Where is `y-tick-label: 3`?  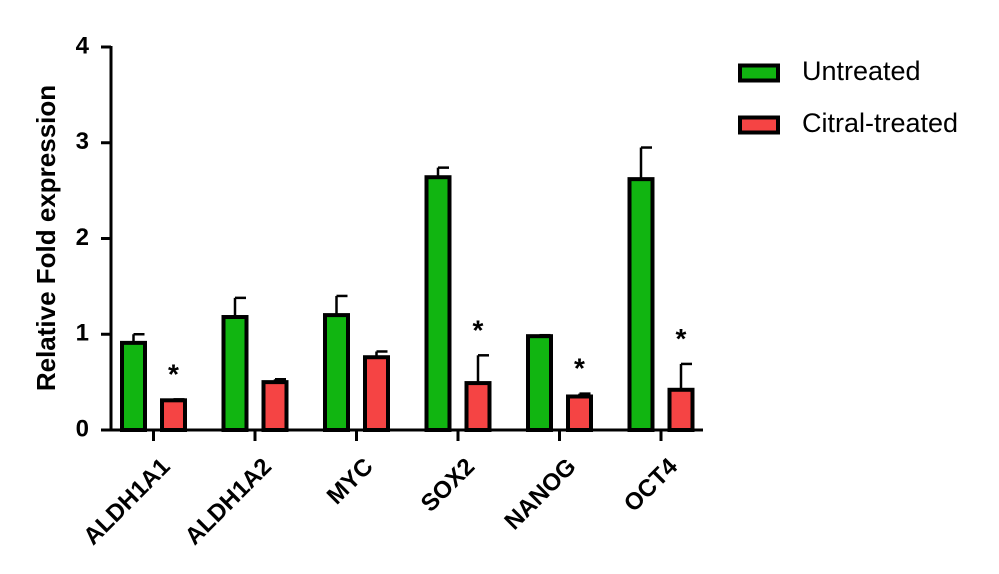 y-tick-label: 3 is located at coordinates (82, 141).